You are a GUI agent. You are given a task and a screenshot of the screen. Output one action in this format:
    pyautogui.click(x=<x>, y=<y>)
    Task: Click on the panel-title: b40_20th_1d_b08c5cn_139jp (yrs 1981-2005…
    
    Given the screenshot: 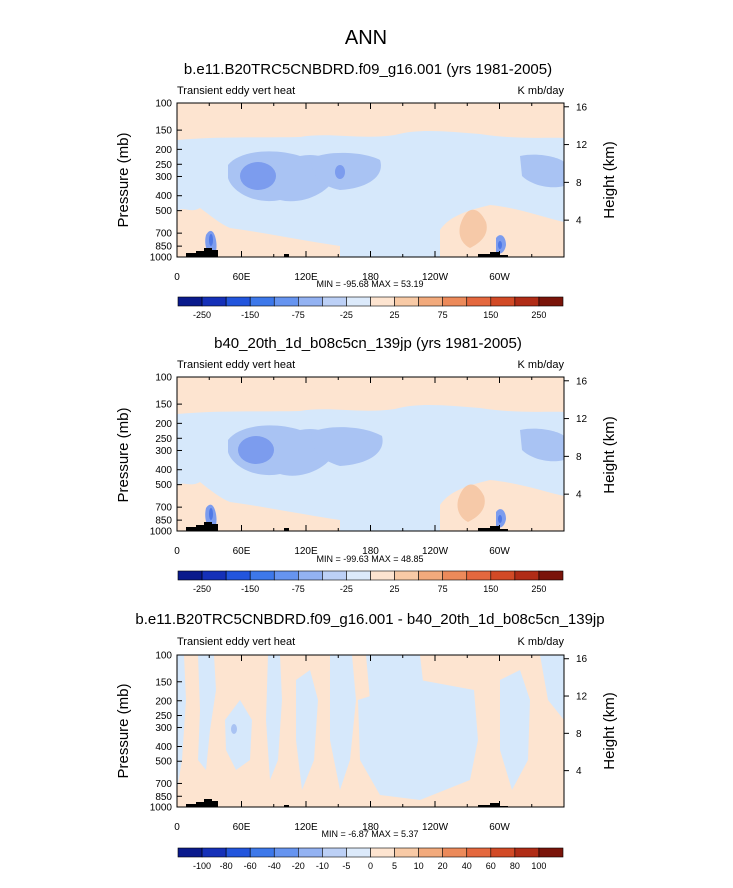 What is the action you would take?
    pyautogui.click(x=368, y=343)
    